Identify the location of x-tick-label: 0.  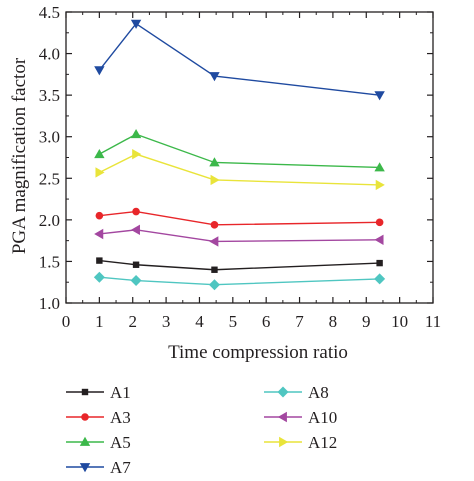
(66, 321).